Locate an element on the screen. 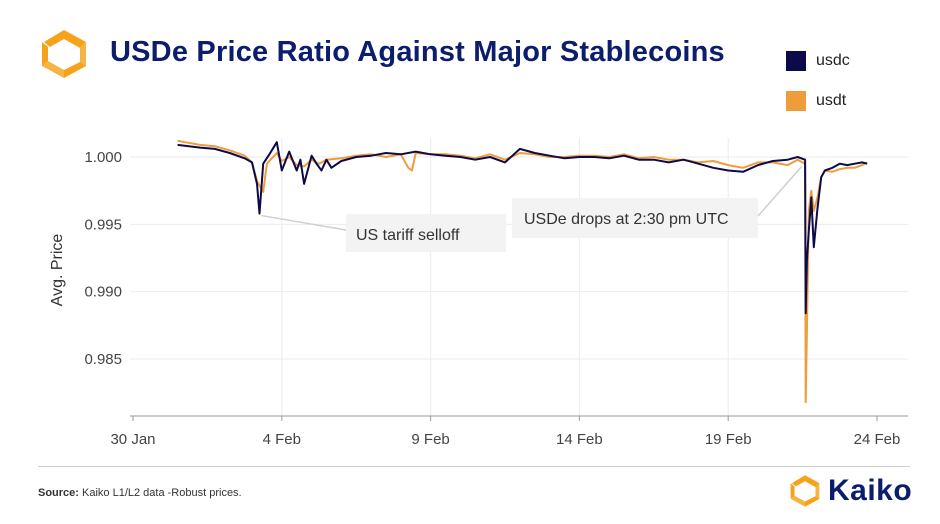  source-label: Source: is located at coordinates (58, 493).